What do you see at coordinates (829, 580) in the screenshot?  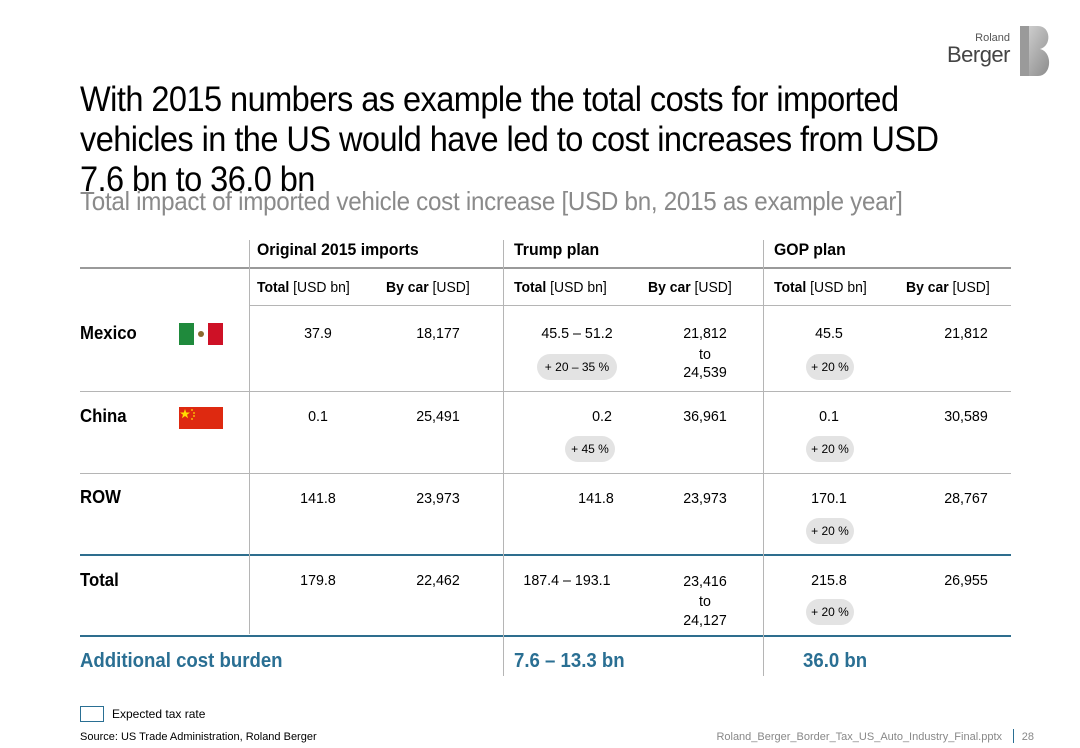 I see `total-gop-total: 215.8` at bounding box center [829, 580].